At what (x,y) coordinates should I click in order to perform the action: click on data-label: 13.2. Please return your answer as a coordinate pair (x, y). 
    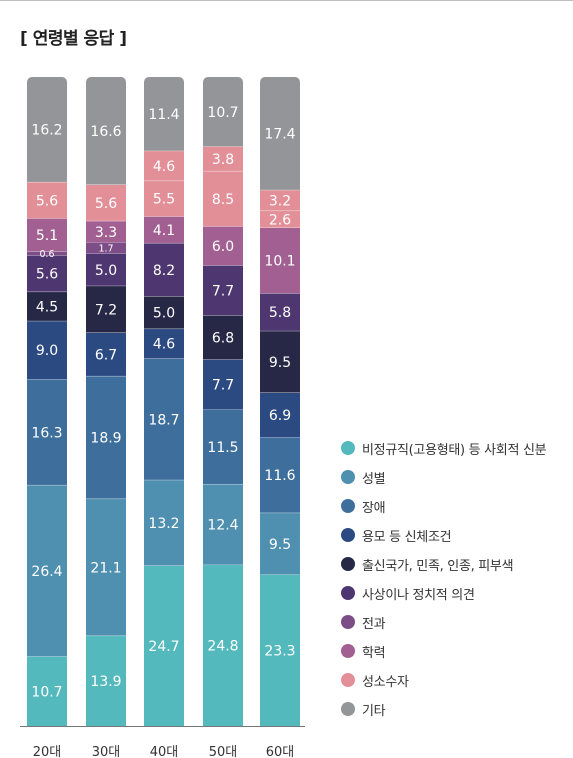
    Looking at the image, I should click on (163, 524).